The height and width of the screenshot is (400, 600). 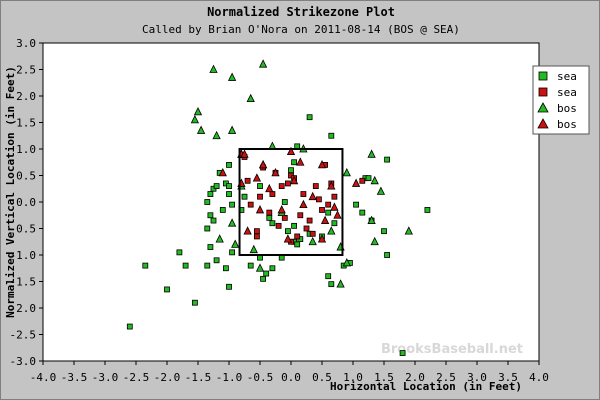 I want to click on chart-title: Normalized Strikezone Plot, so click(x=301, y=12).